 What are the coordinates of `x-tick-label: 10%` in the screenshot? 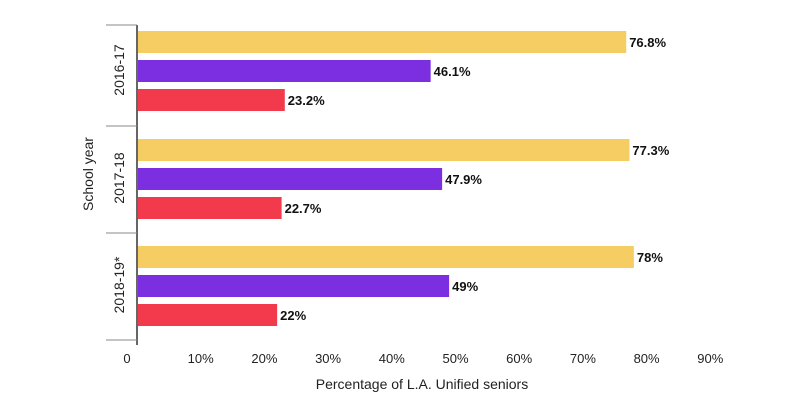 It's located at (201, 358).